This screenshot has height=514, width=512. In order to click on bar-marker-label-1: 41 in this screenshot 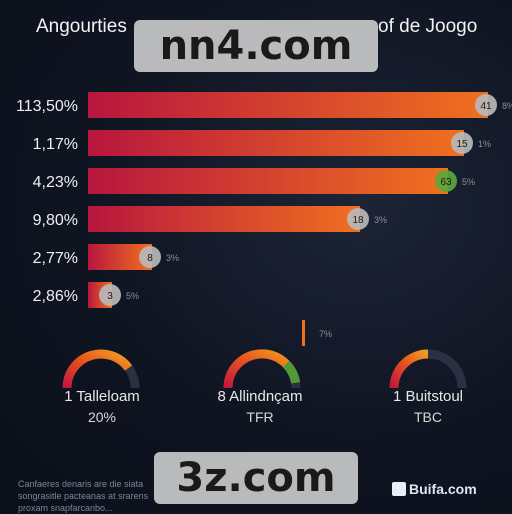, I will do `click(486, 106)`.